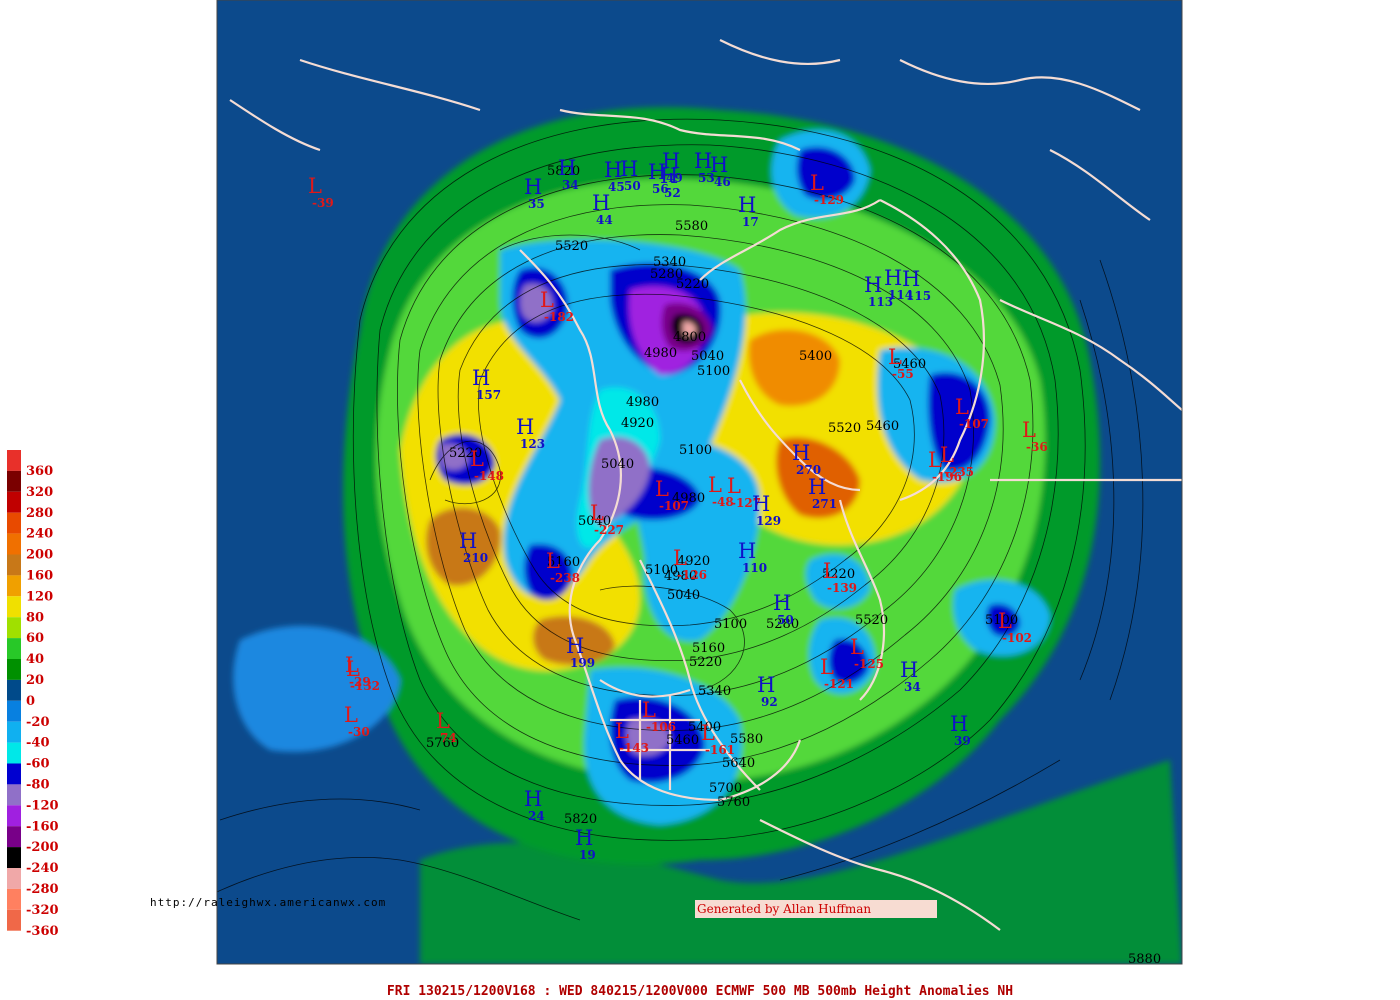  Describe the element at coordinates (488, 395) in the screenshot. I see `anomaly-value: 157` at that location.